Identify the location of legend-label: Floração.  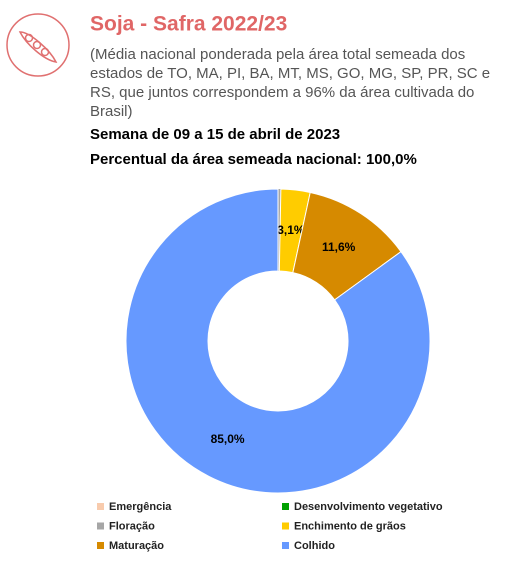
(132, 526).